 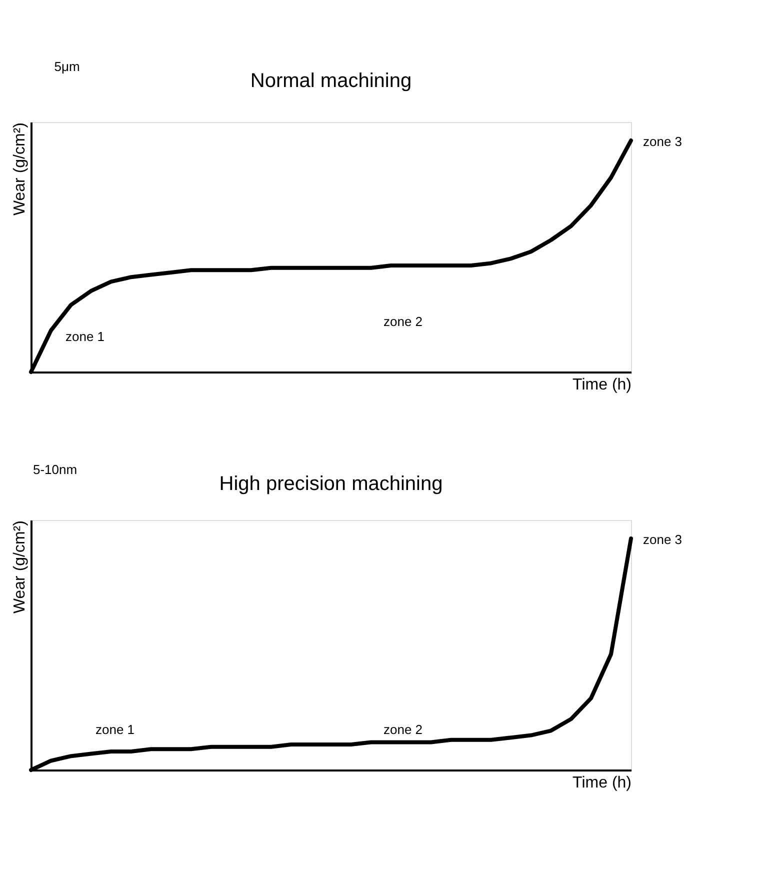 What do you see at coordinates (331, 81) in the screenshot?
I see `chart-title: Normal machining` at bounding box center [331, 81].